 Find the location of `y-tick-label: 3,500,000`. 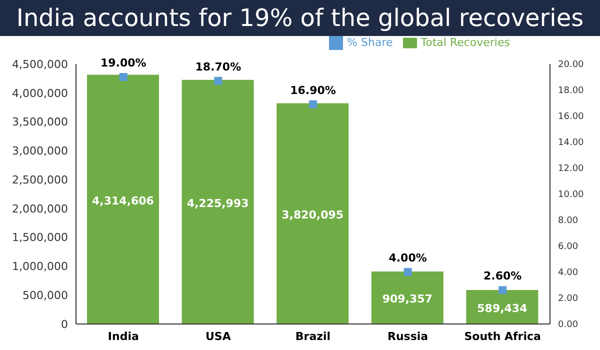

y-tick-label: 3,500,000 is located at coordinates (40, 122).